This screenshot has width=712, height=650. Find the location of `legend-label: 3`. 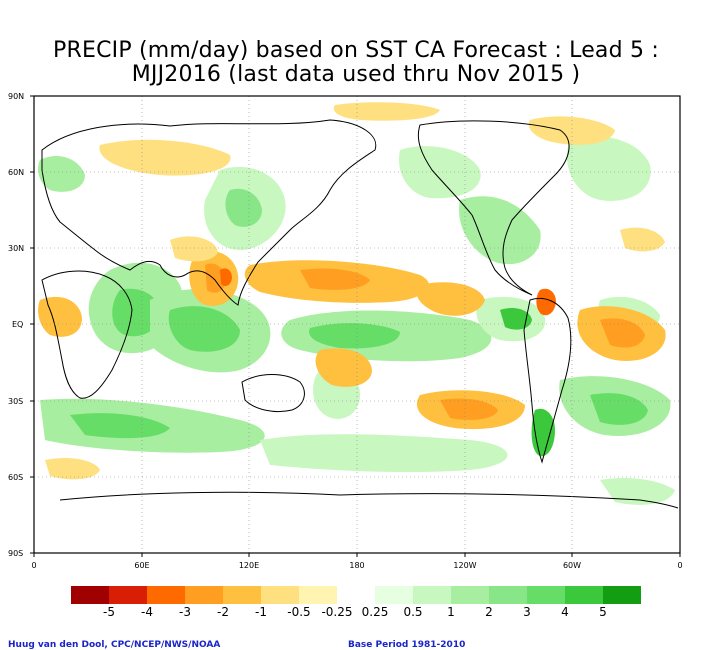

legend-label: 3 is located at coordinates (527, 612).